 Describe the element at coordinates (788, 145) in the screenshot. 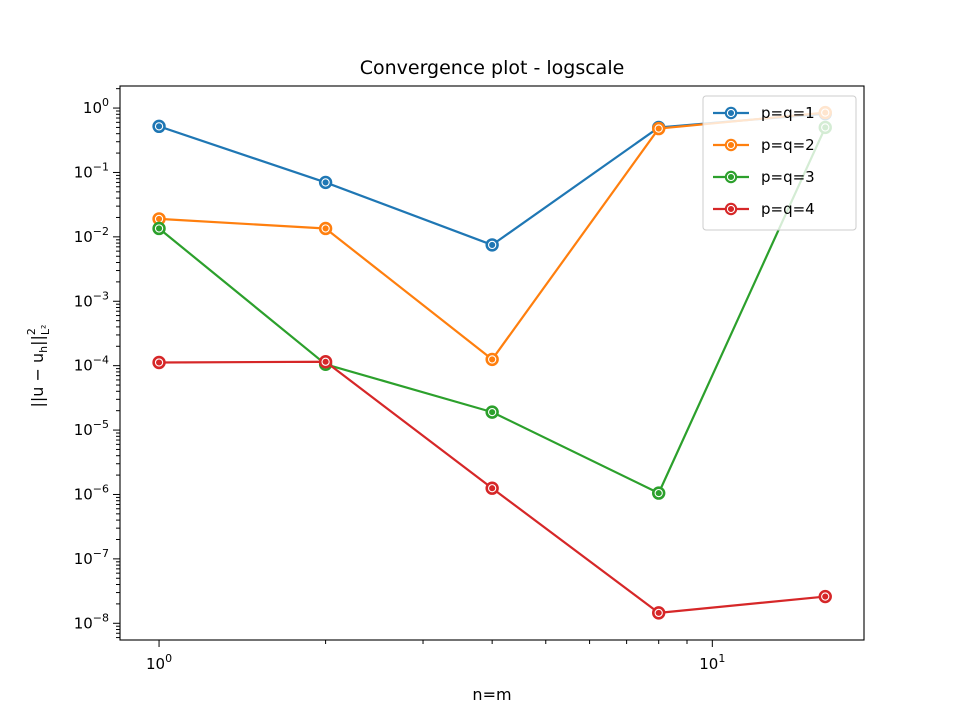

I see `legend-label: p=q=2` at that location.